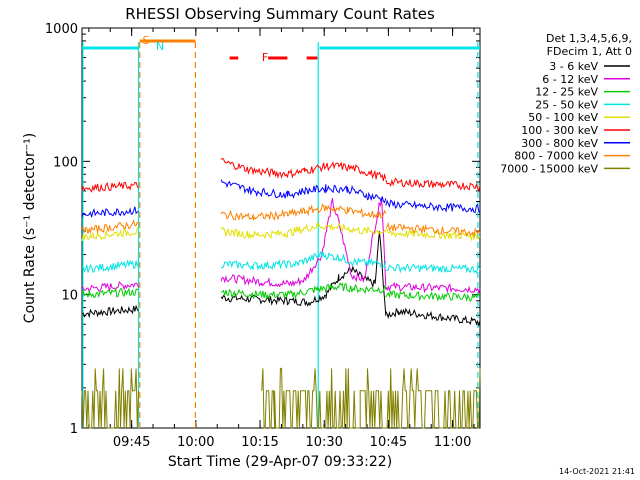  What do you see at coordinates (563, 117) in the screenshot?
I see `legend-label: 50 - 100 keV` at bounding box center [563, 117].